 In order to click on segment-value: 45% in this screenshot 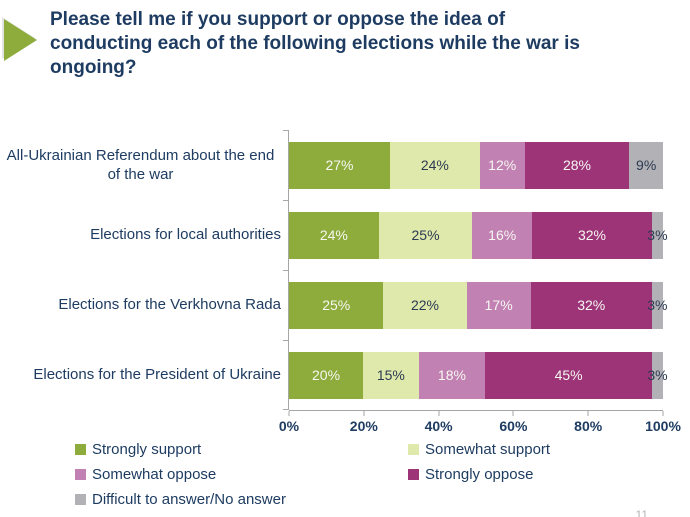, I will do `click(568, 375)`.